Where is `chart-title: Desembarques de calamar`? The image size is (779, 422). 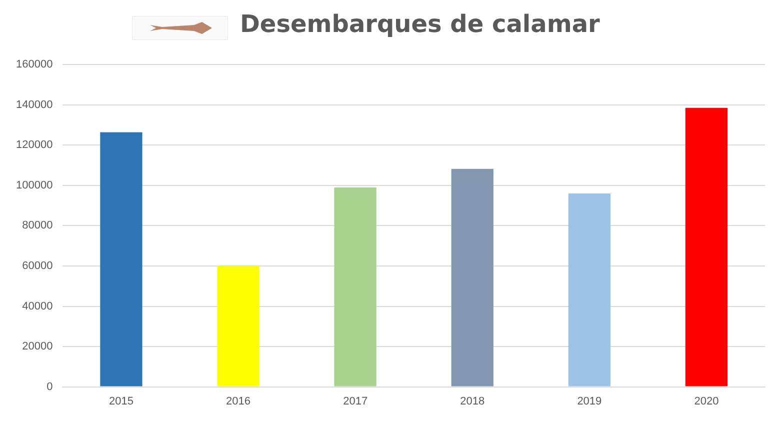
chart-title: Desembarques de calamar is located at coordinates (420, 24).